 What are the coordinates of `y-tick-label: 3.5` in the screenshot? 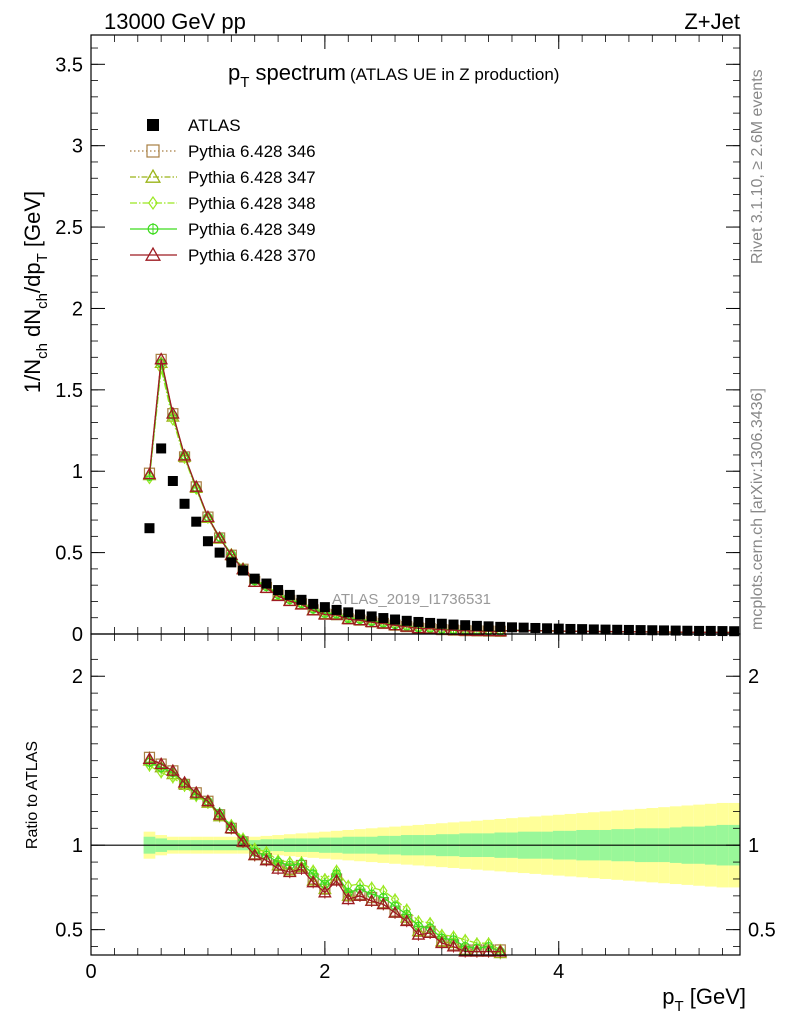 It's located at (69, 65).